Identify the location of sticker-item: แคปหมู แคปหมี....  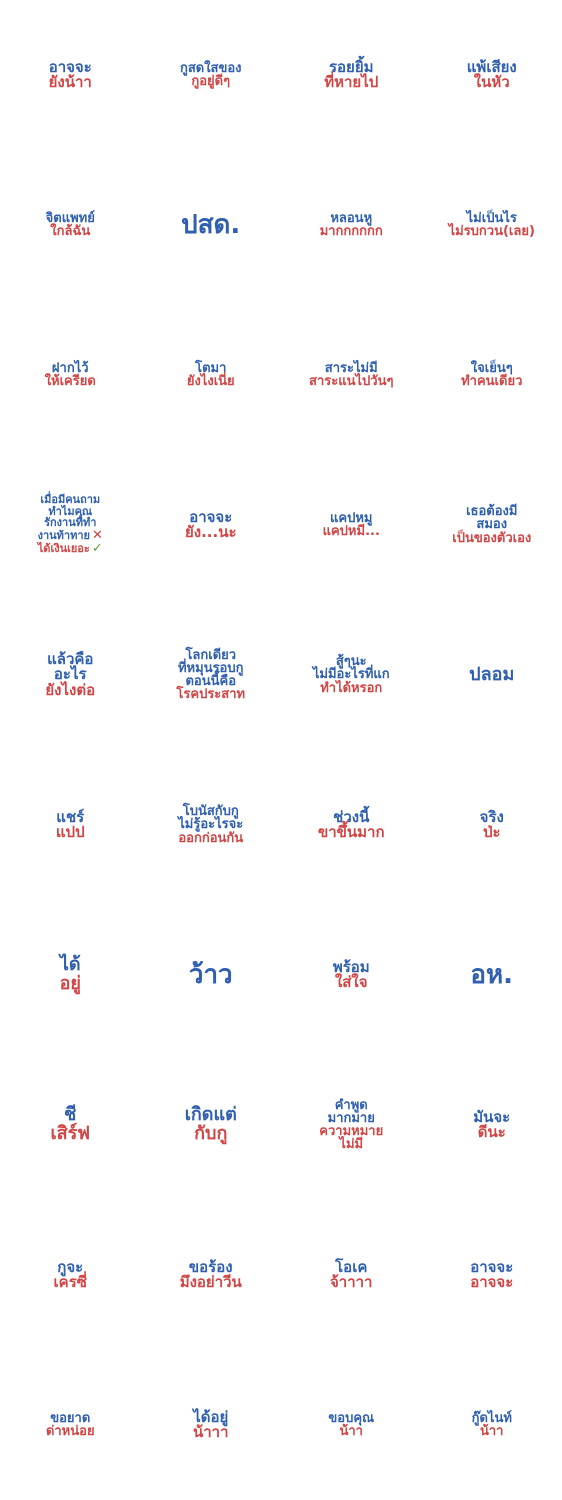
(351, 525).